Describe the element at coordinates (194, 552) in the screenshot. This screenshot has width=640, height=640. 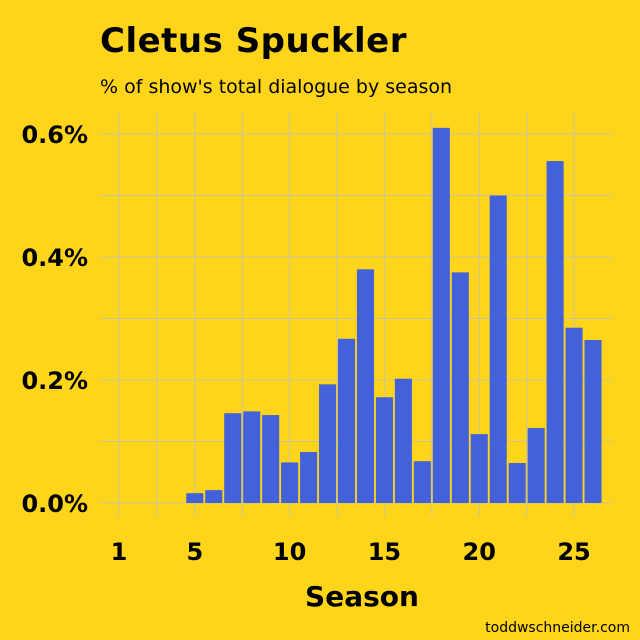
I see `x-tick-label: 5` at that location.